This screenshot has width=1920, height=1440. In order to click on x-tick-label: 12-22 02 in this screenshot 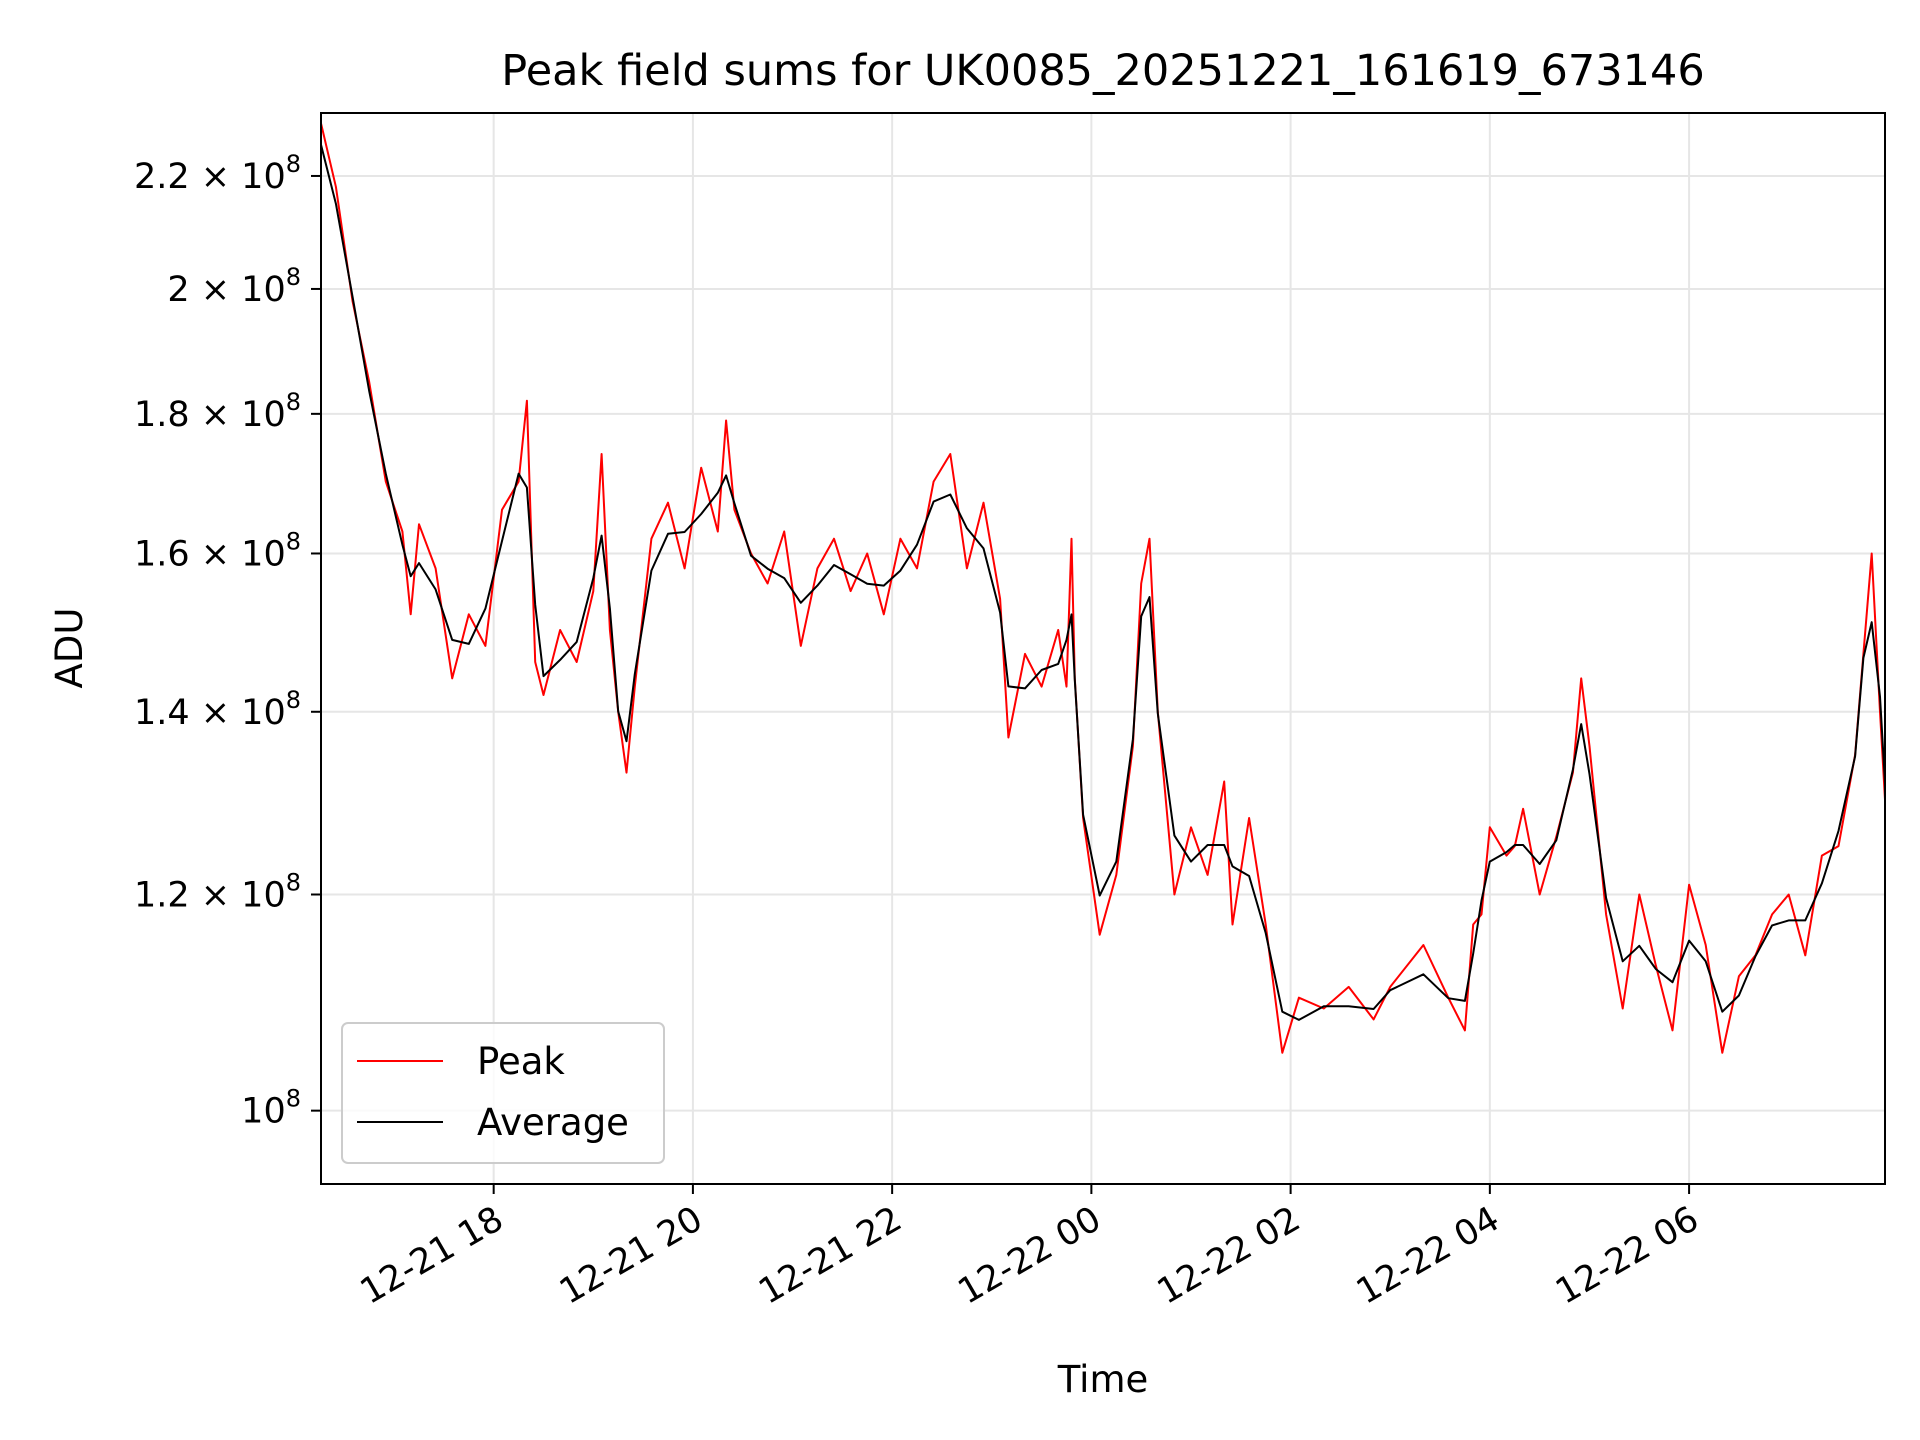, I will do `click(1229, 1255)`.